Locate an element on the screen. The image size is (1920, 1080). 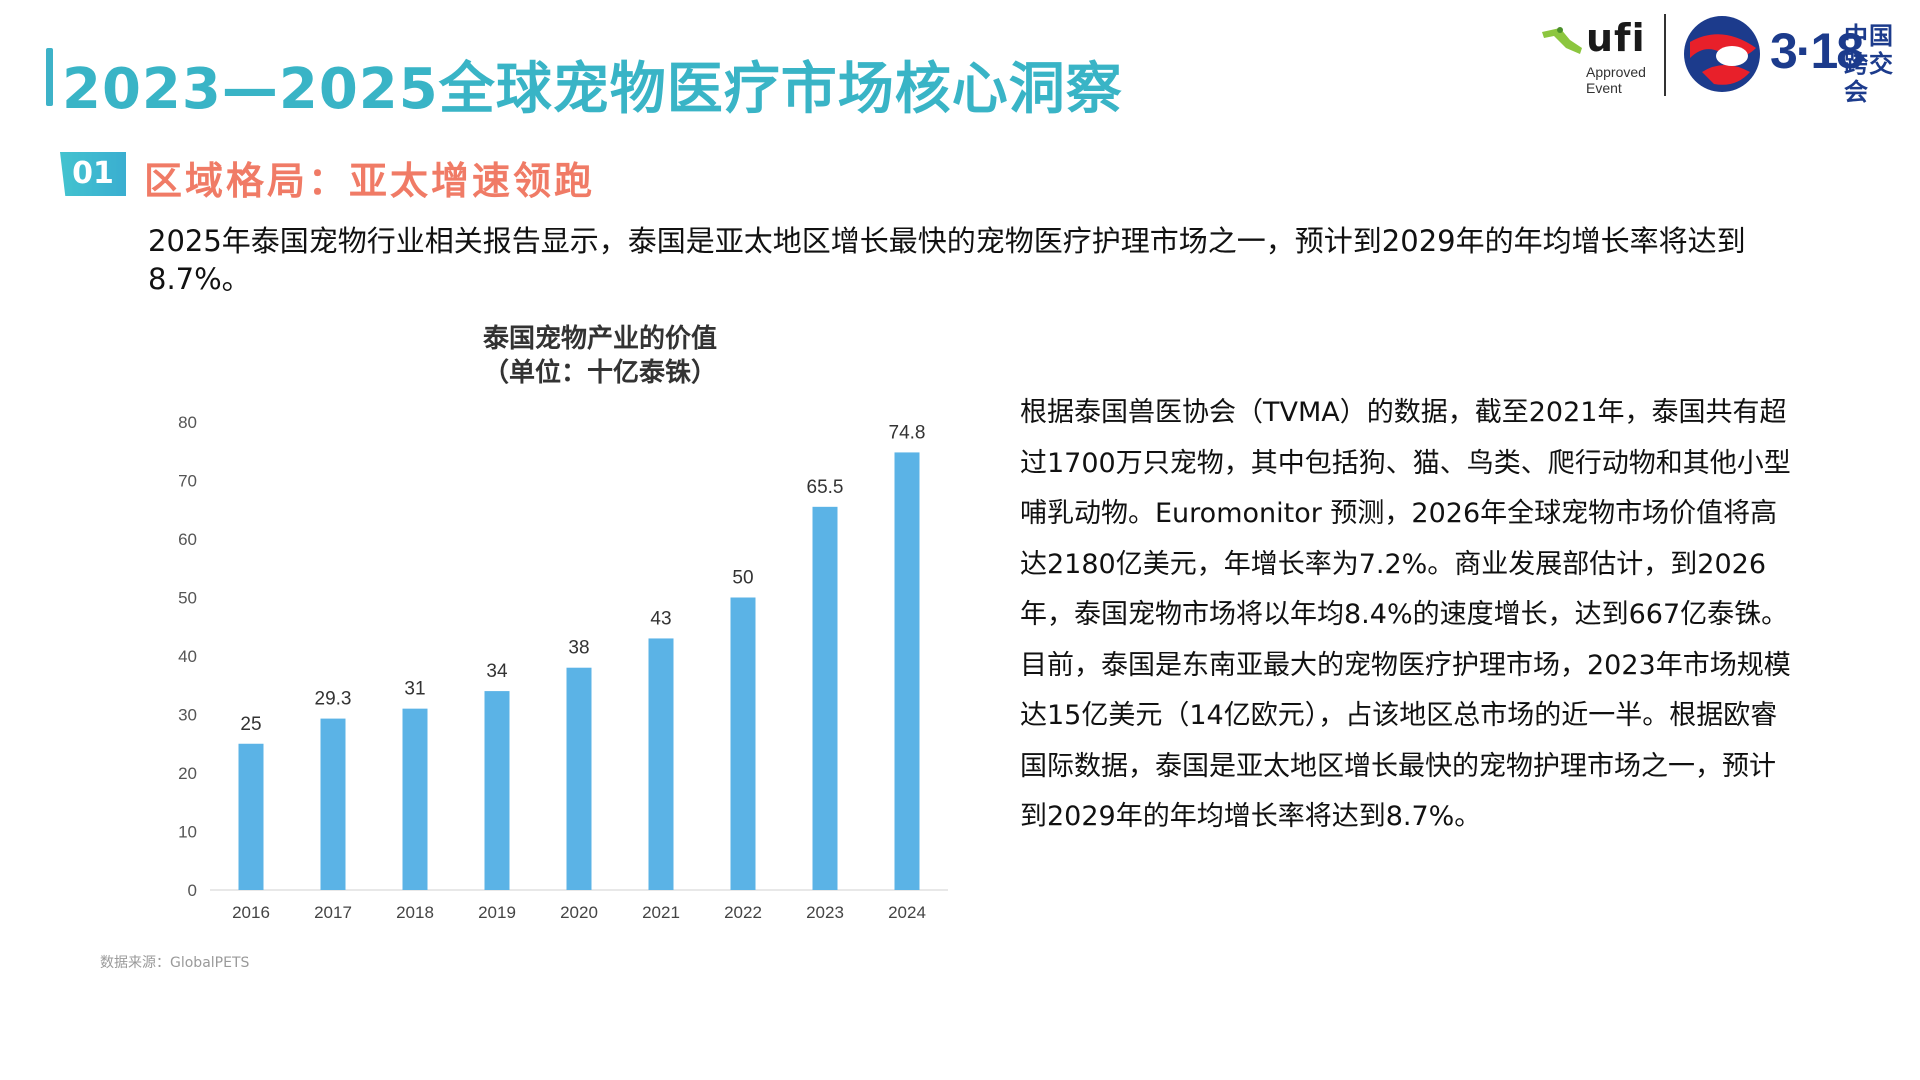
y-tick-label: 20 is located at coordinates (187, 773).